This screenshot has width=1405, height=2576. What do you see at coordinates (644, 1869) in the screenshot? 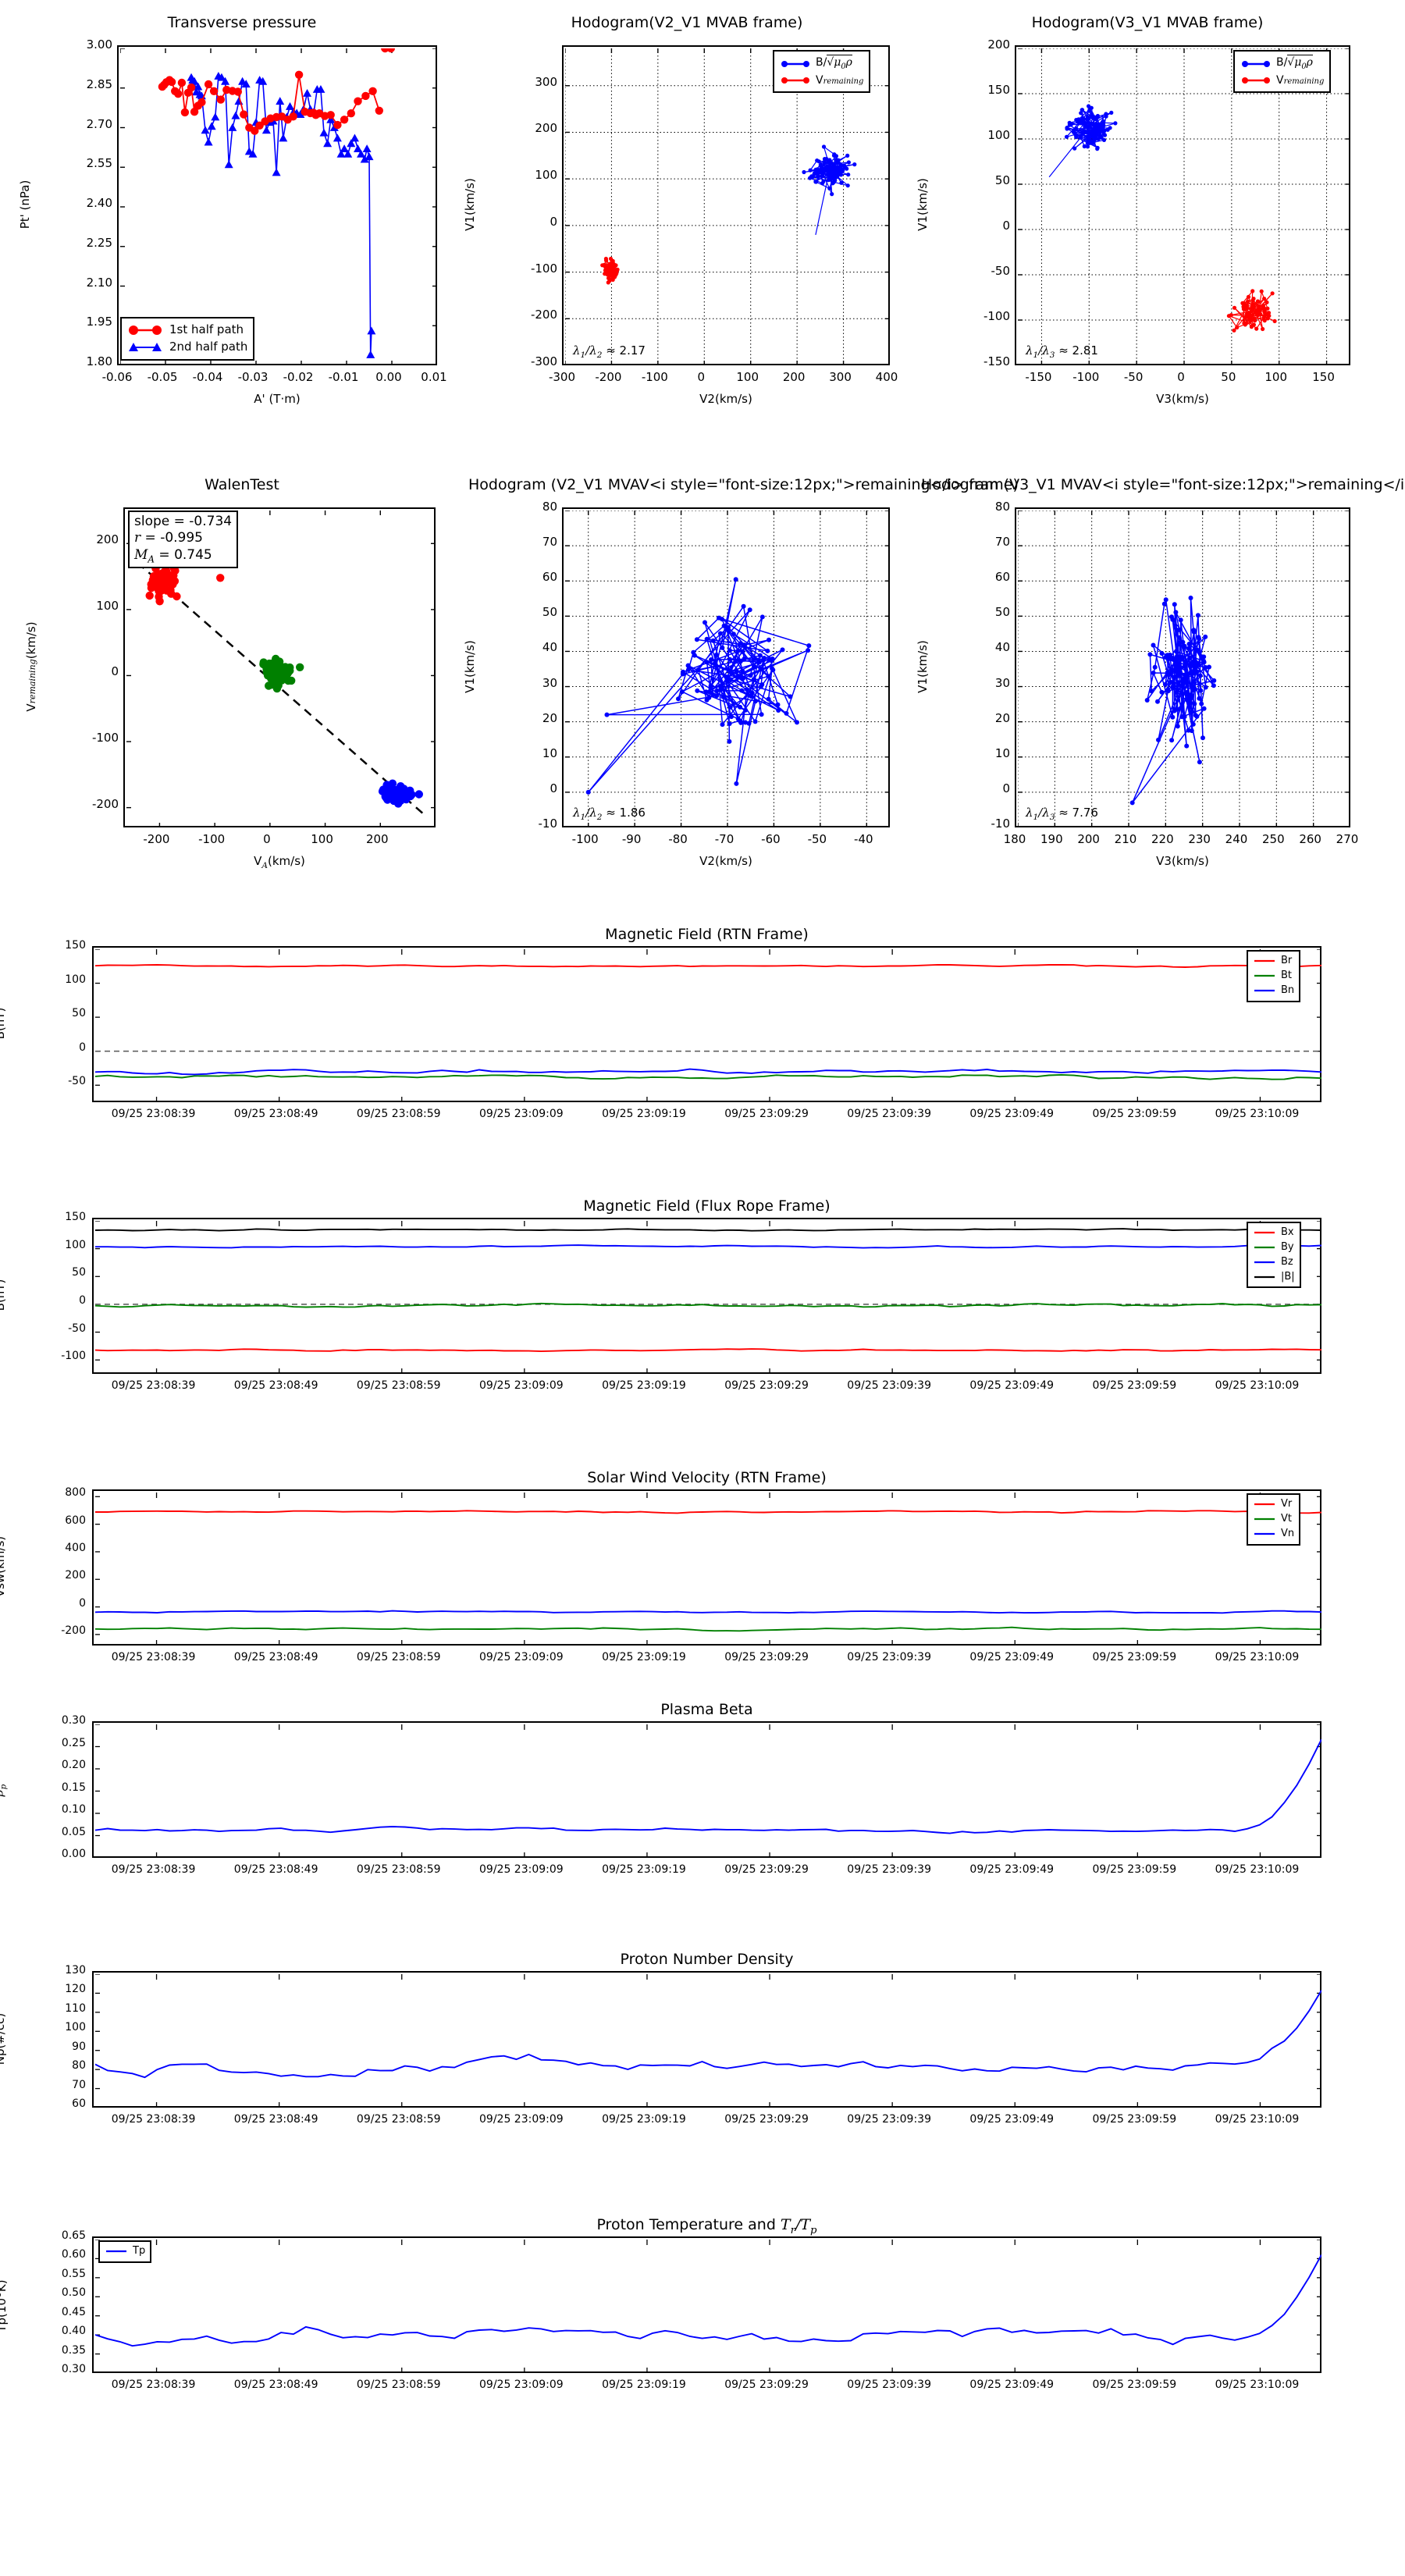
I see `plasma_beta-xtick: 09/25 23:09:19` at bounding box center [644, 1869].